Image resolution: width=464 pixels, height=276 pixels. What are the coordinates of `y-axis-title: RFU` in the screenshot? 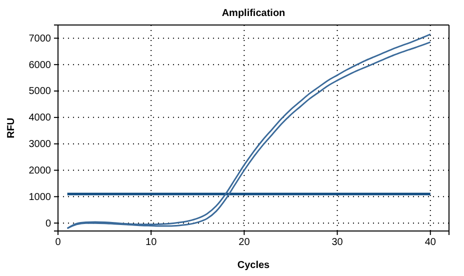 It's located at (11, 128).